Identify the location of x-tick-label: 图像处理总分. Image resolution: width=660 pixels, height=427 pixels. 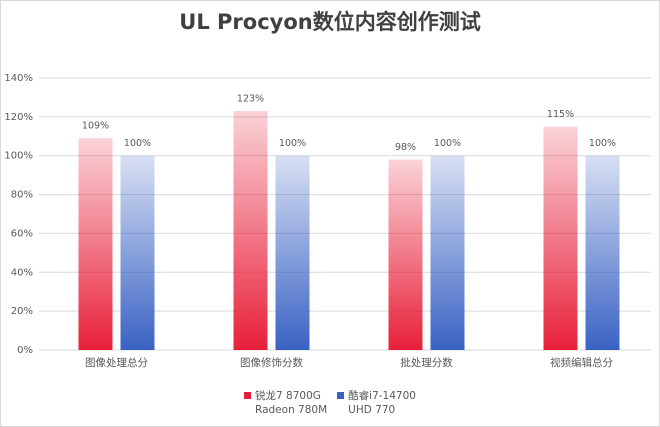
(116, 362).